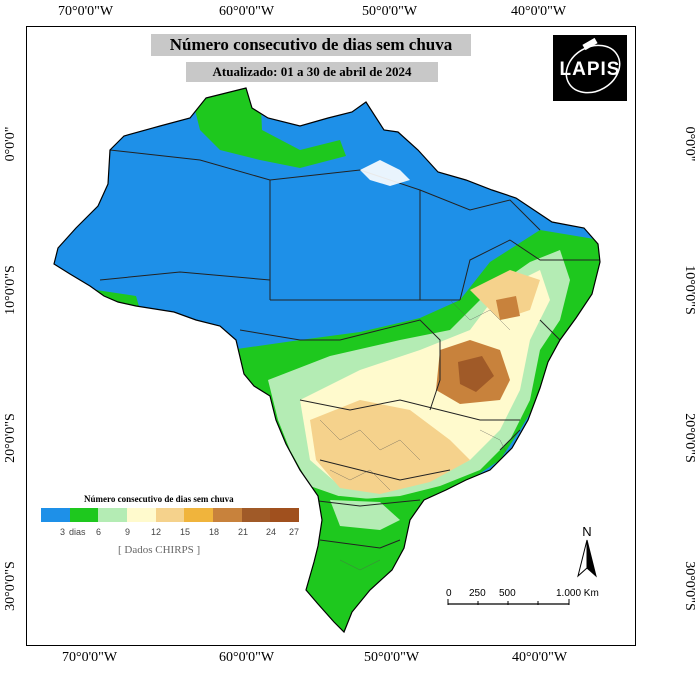 This screenshot has height=674, width=700. I want to click on legend-label: 12, so click(156, 532).